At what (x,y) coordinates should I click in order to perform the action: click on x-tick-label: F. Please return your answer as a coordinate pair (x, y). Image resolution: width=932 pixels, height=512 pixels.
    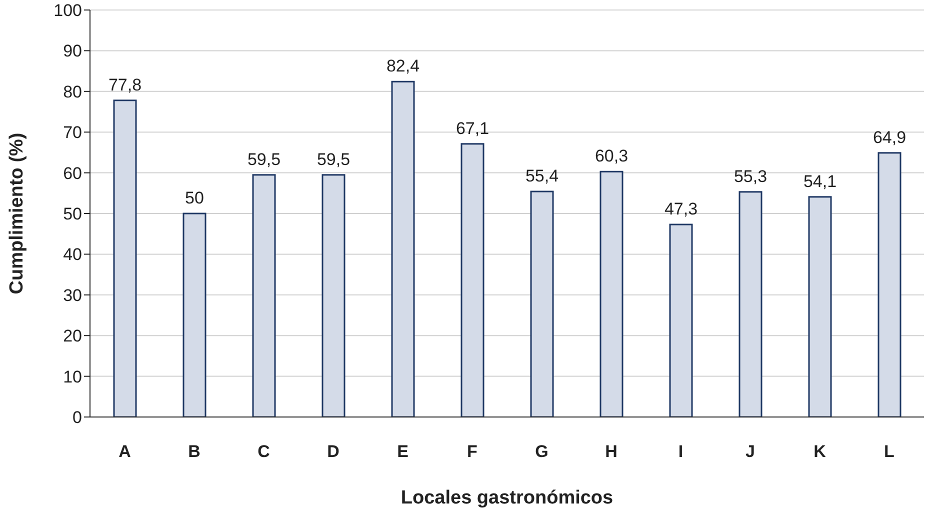
    Looking at the image, I should click on (472, 452).